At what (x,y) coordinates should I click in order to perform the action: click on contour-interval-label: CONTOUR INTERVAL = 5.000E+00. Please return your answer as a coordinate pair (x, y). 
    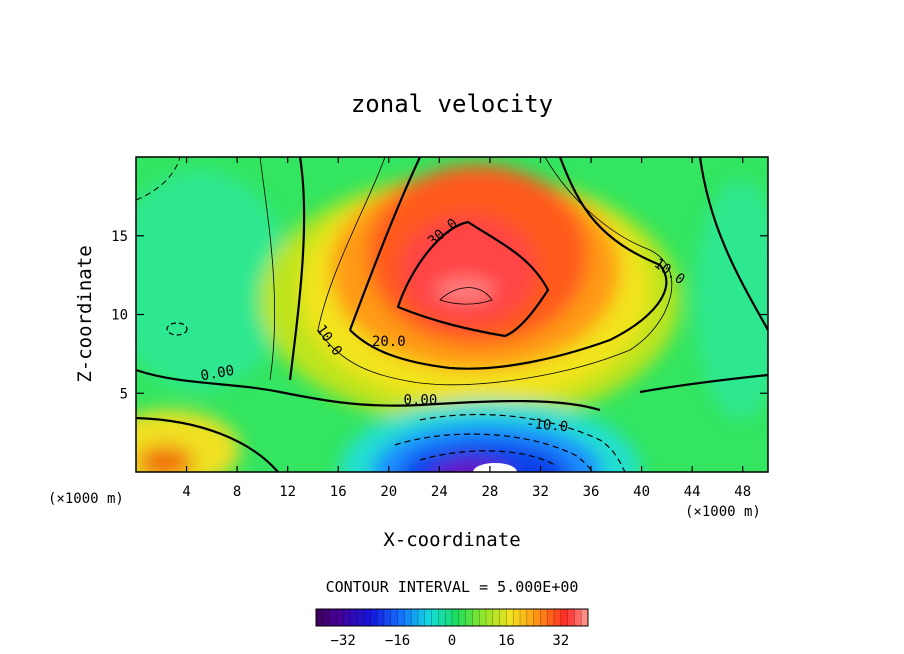
    Looking at the image, I should click on (452, 587).